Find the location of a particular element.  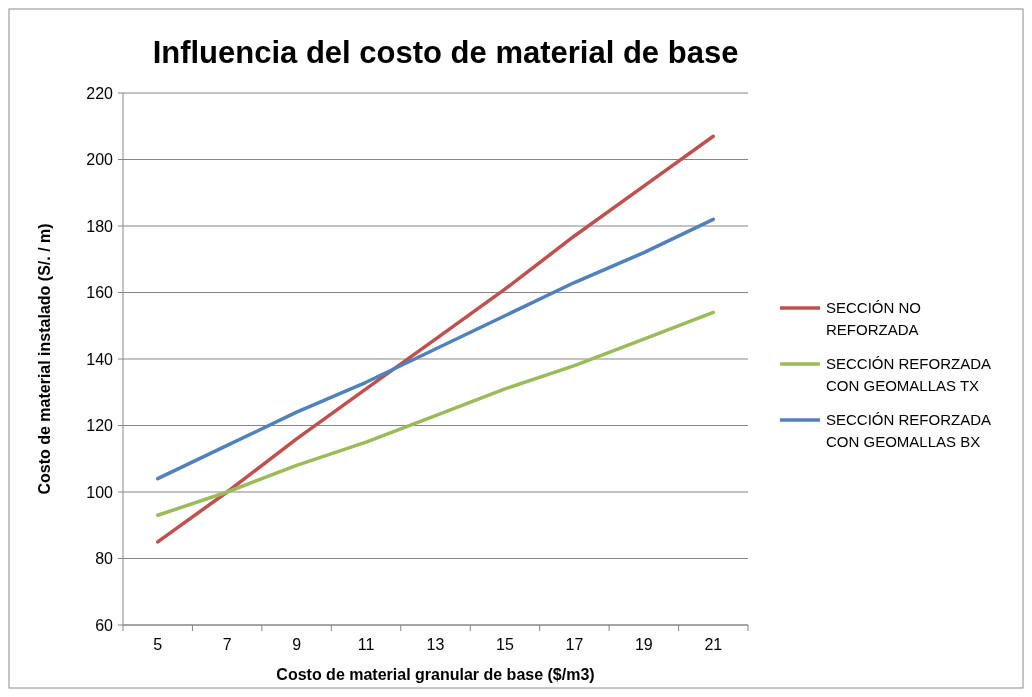

x-tick-label: 21 is located at coordinates (713, 644).